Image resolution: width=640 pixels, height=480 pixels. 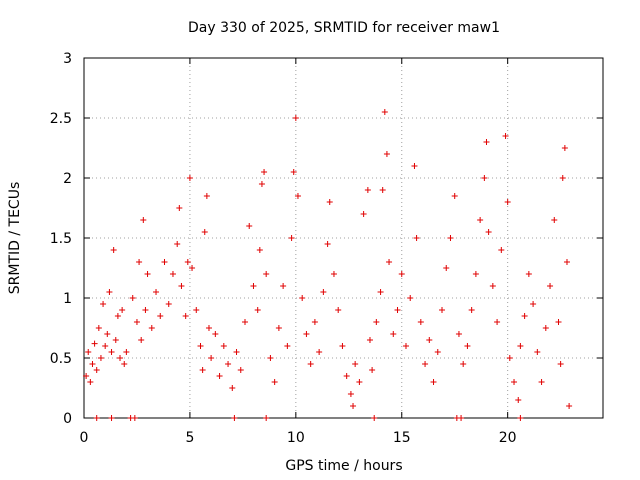 What do you see at coordinates (67, 59) in the screenshot?
I see `y-tick-label: 3` at bounding box center [67, 59].